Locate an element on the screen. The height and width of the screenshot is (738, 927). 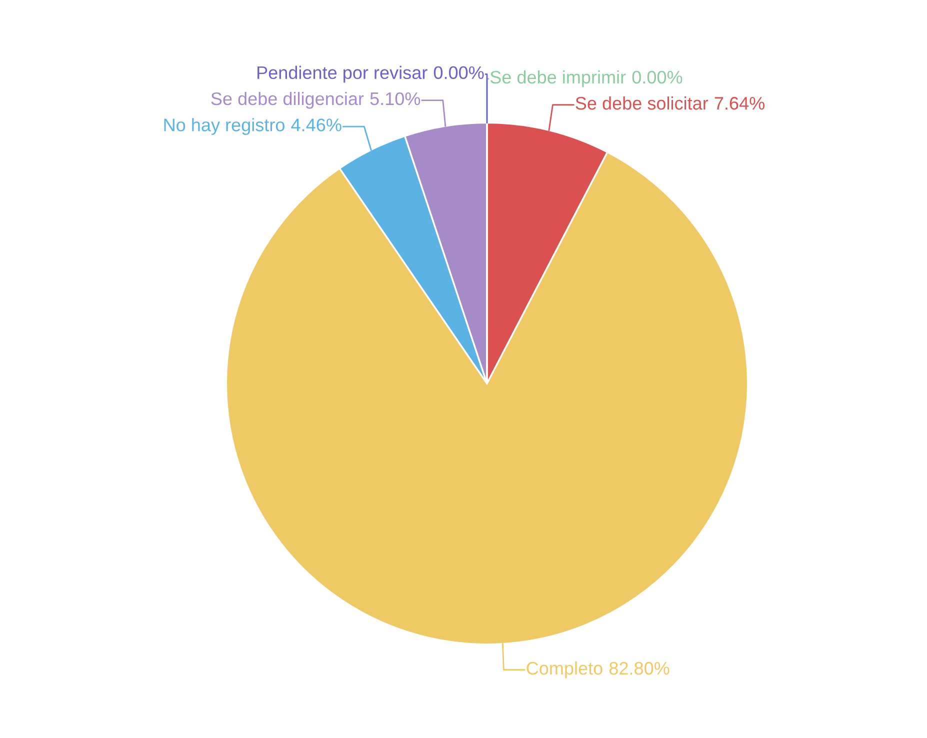
slice-label: Completo is located at coordinates (564, 669).